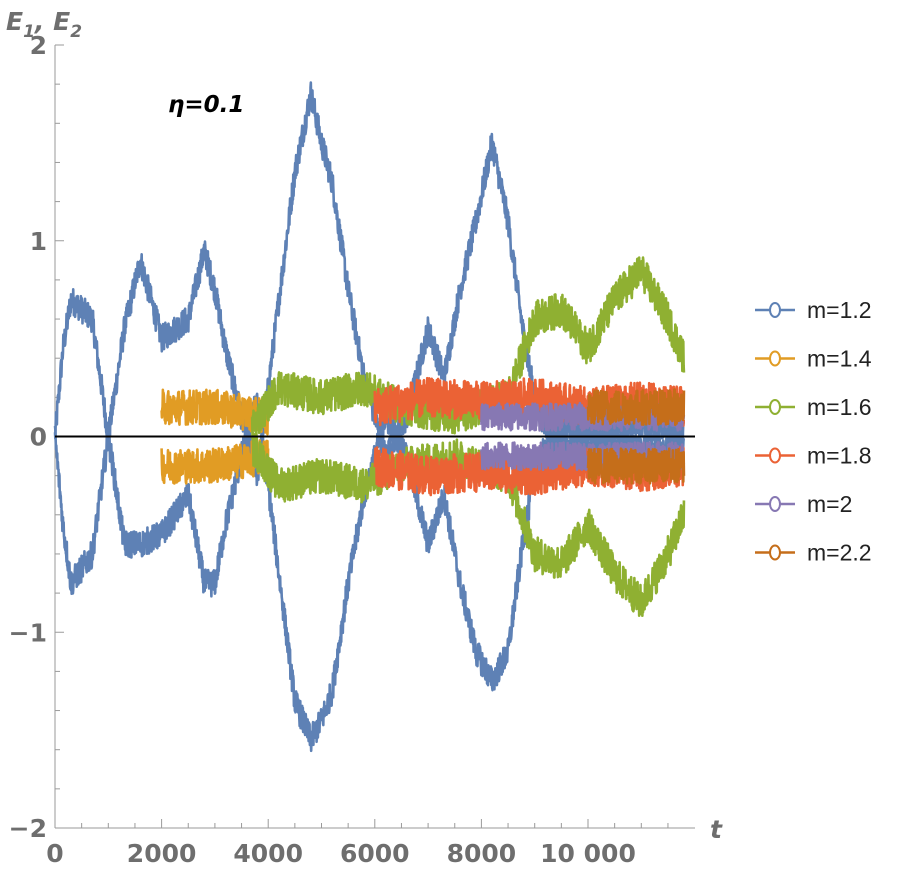  Describe the element at coordinates (636, 466) in the screenshot. I see `series-line-m-2-2-y2` at that location.